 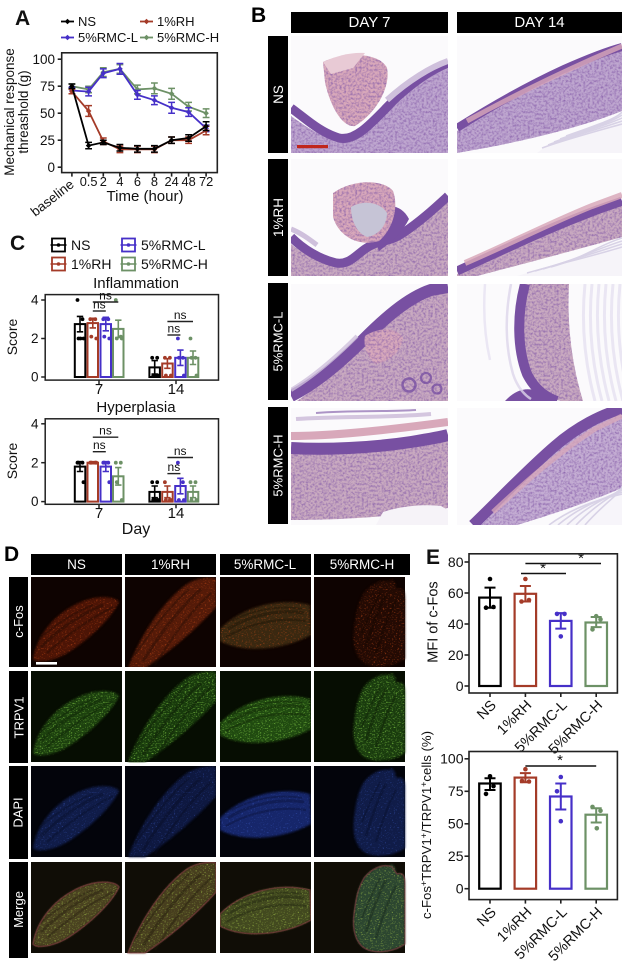 What do you see at coordinates (137, 181) in the screenshot?
I see `svg-text: 6` at bounding box center [137, 181].